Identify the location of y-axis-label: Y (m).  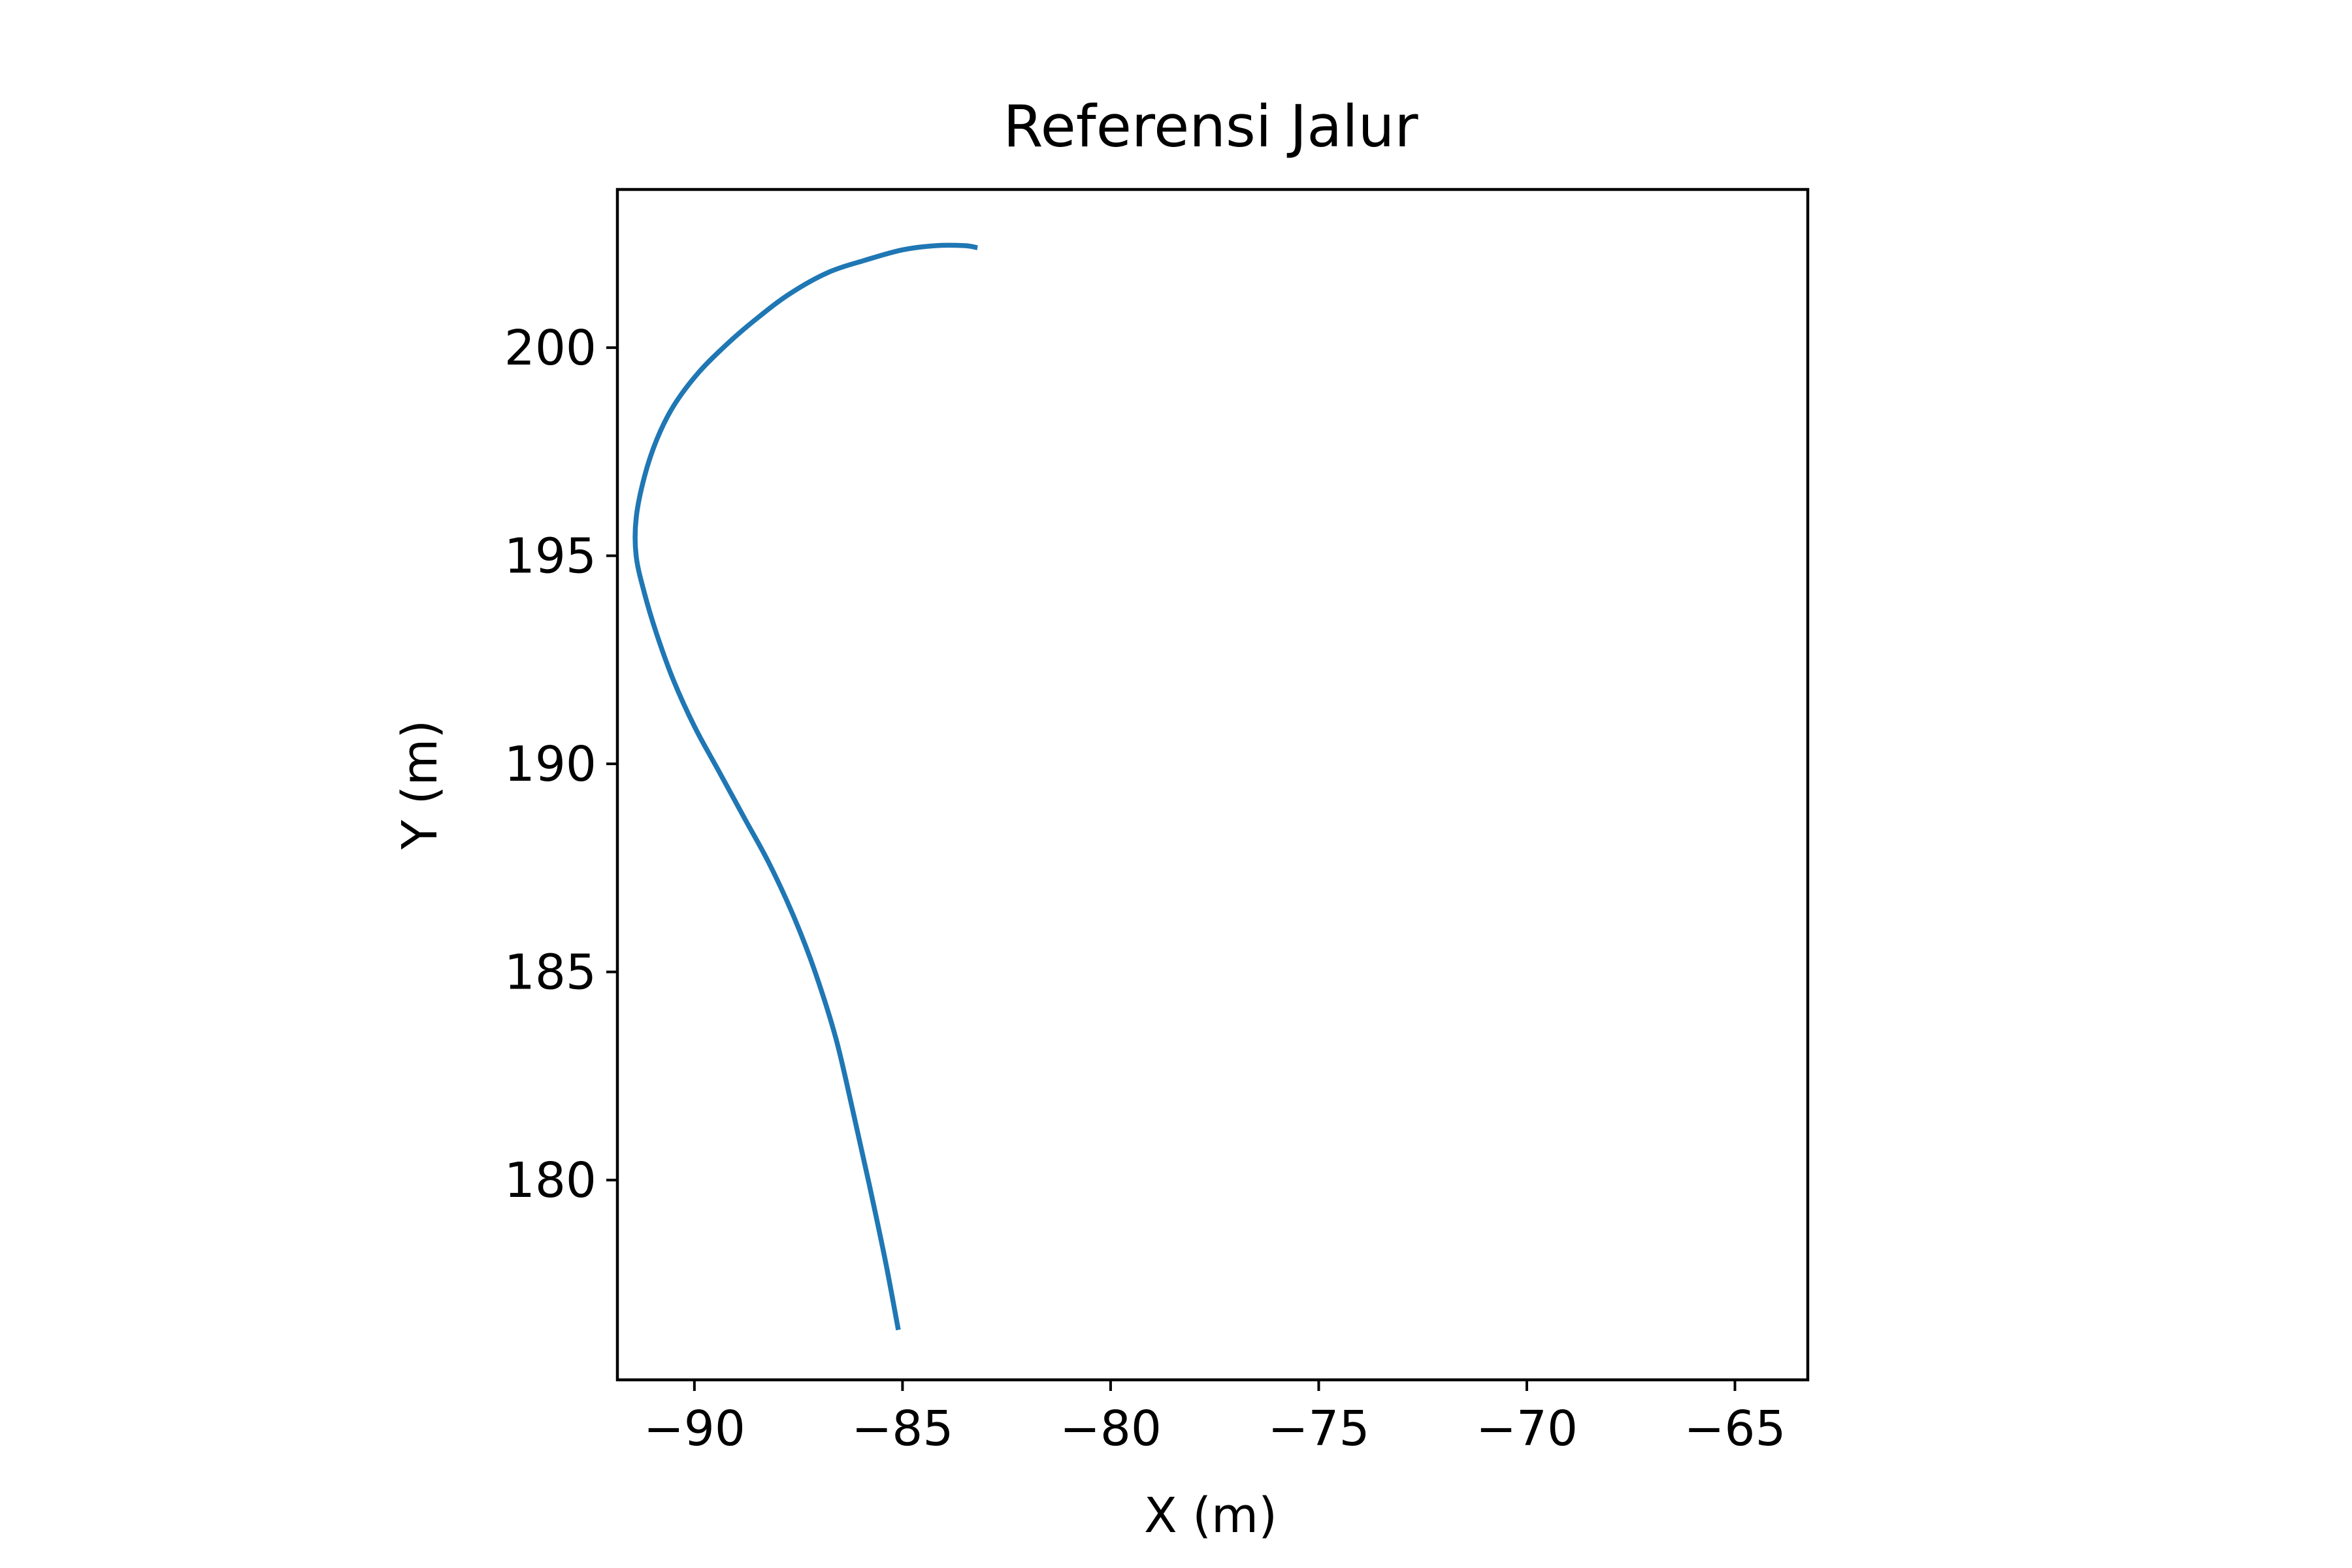
(420, 785).